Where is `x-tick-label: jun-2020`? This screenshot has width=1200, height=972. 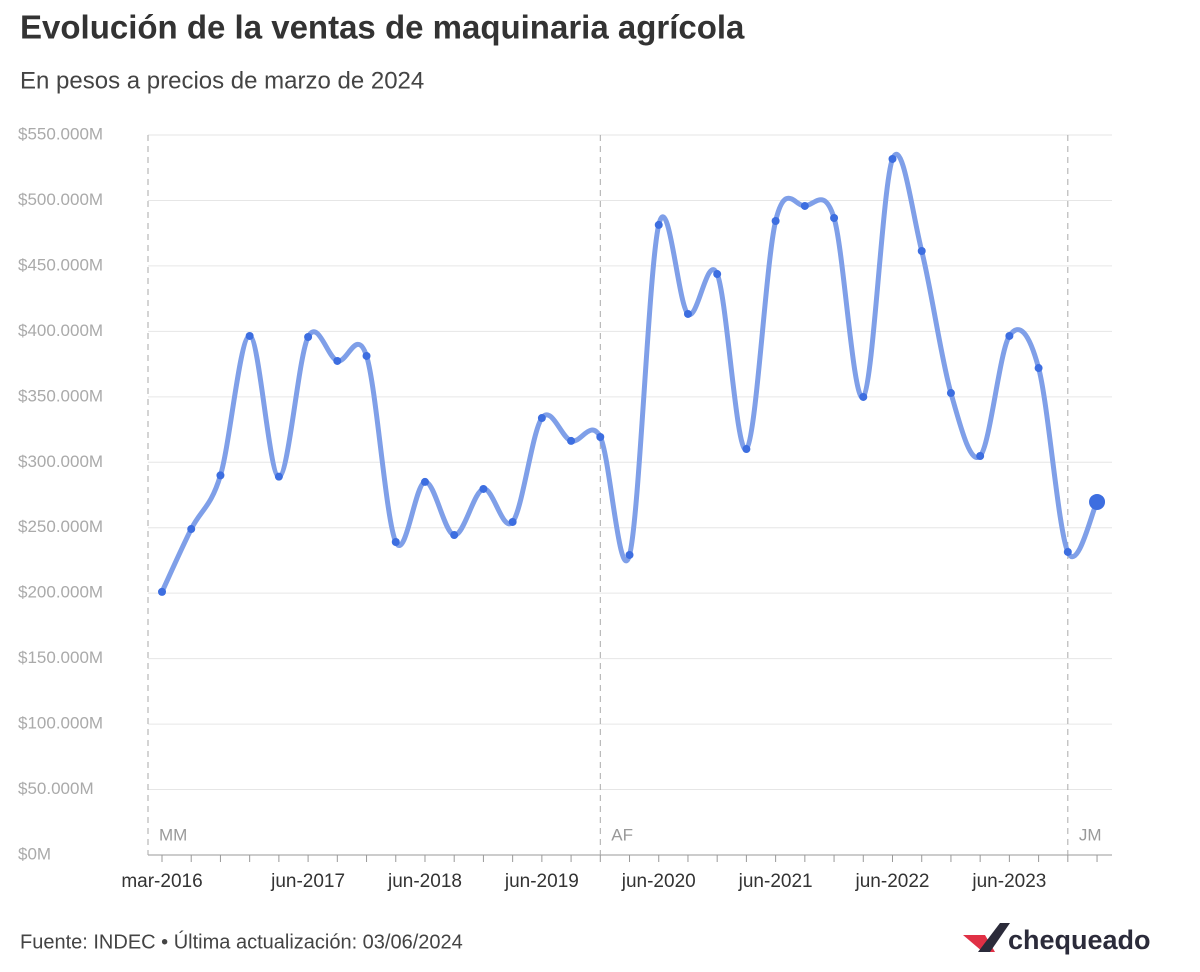 x-tick-label: jun-2020 is located at coordinates (658, 881).